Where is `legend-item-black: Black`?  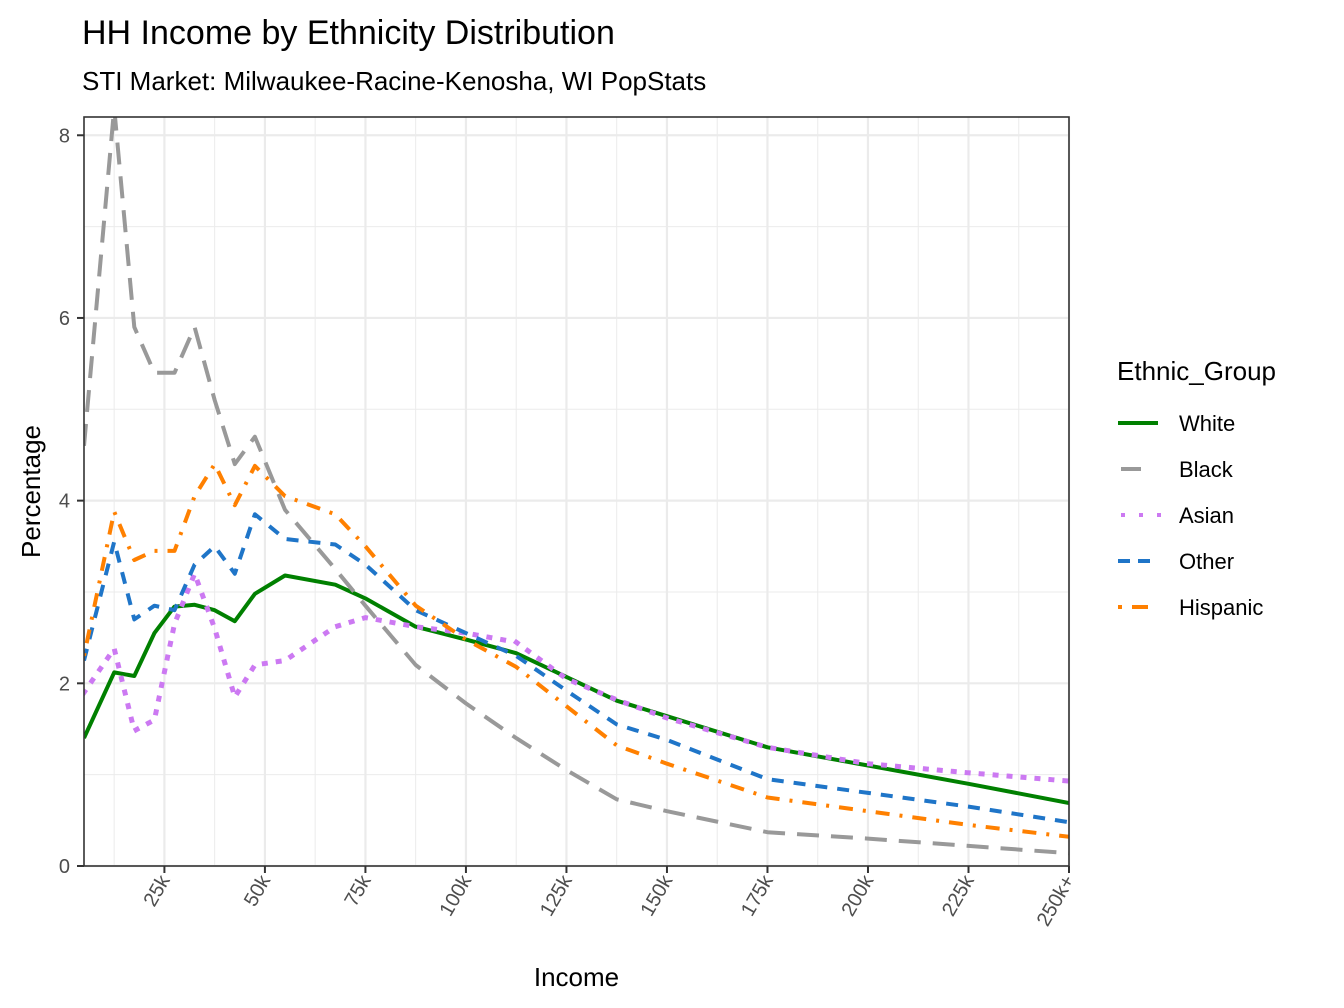
legend-item-black: Black is located at coordinates (1177, 469).